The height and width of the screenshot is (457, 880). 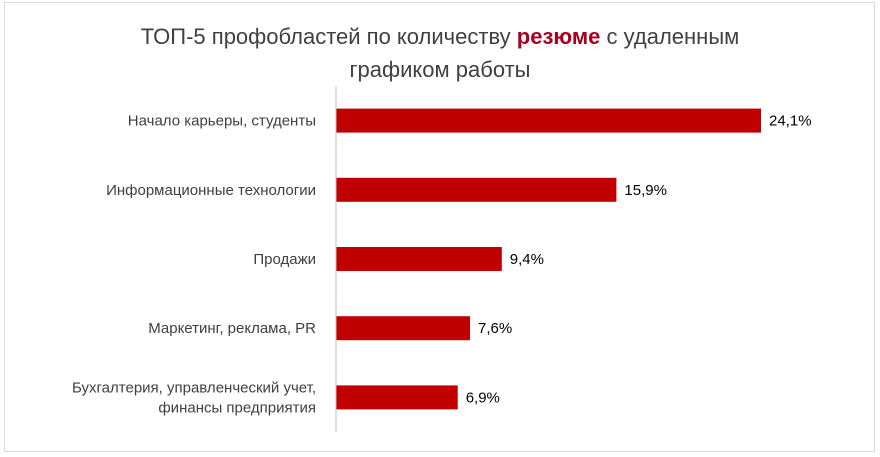 What do you see at coordinates (222, 121) in the screenshot?
I see `category-label-1: Начало карьеры, студенты` at bounding box center [222, 121].